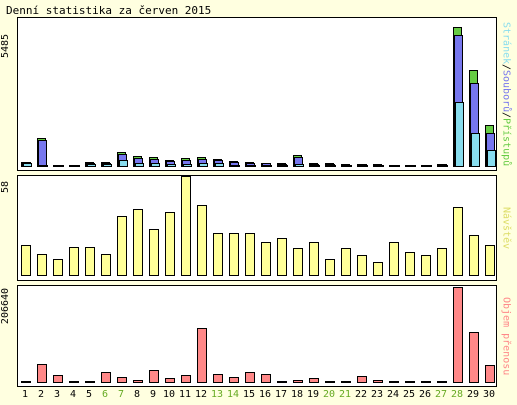 This screenshot has width=517, height=405. Describe the element at coordinates (441, 394) in the screenshot. I see `x-tick-label: 27` at that location.